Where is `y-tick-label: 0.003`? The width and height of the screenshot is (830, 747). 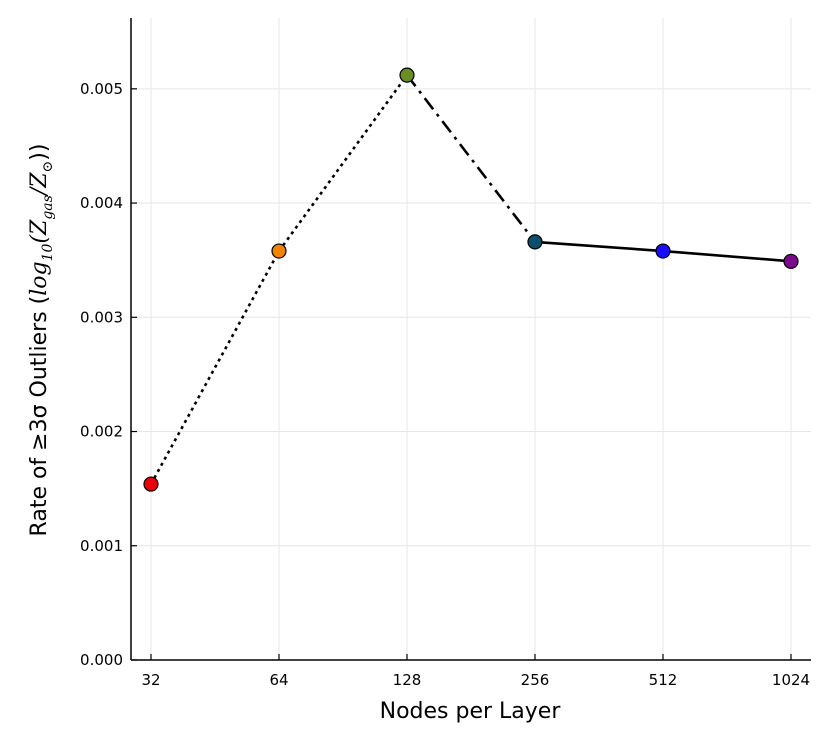
y-tick-label: 0.003 is located at coordinates (101, 317).